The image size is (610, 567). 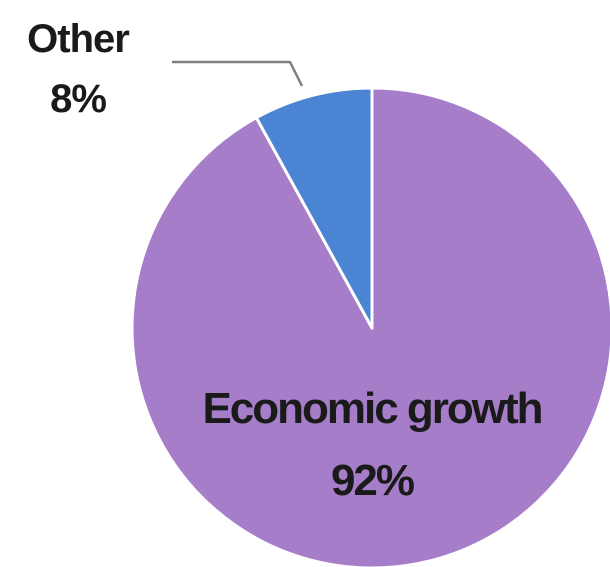 What do you see at coordinates (372, 480) in the screenshot?
I see `slice-value-economic-growth: 92%` at bounding box center [372, 480].